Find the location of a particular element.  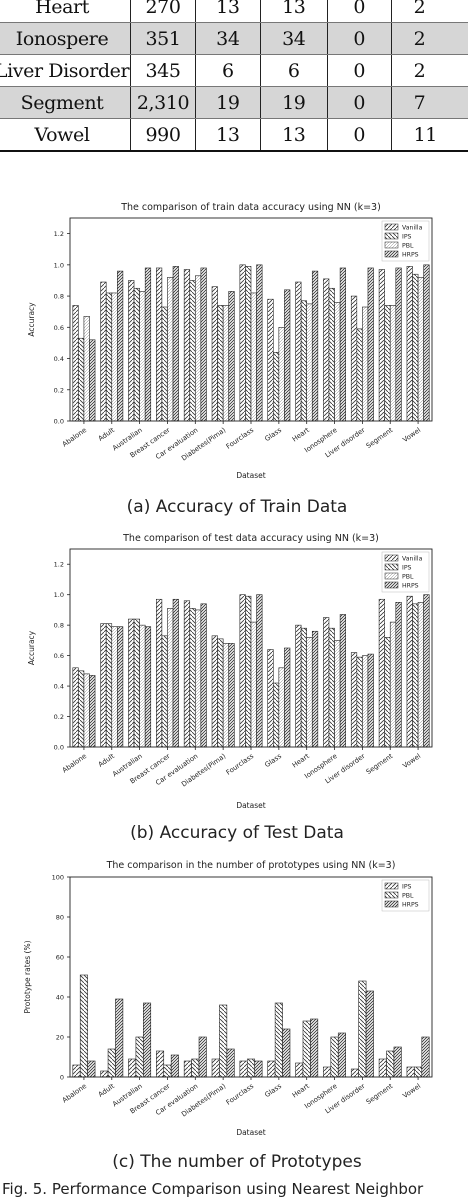

y-tick-label: 1.0 is located at coordinates (59, 595).